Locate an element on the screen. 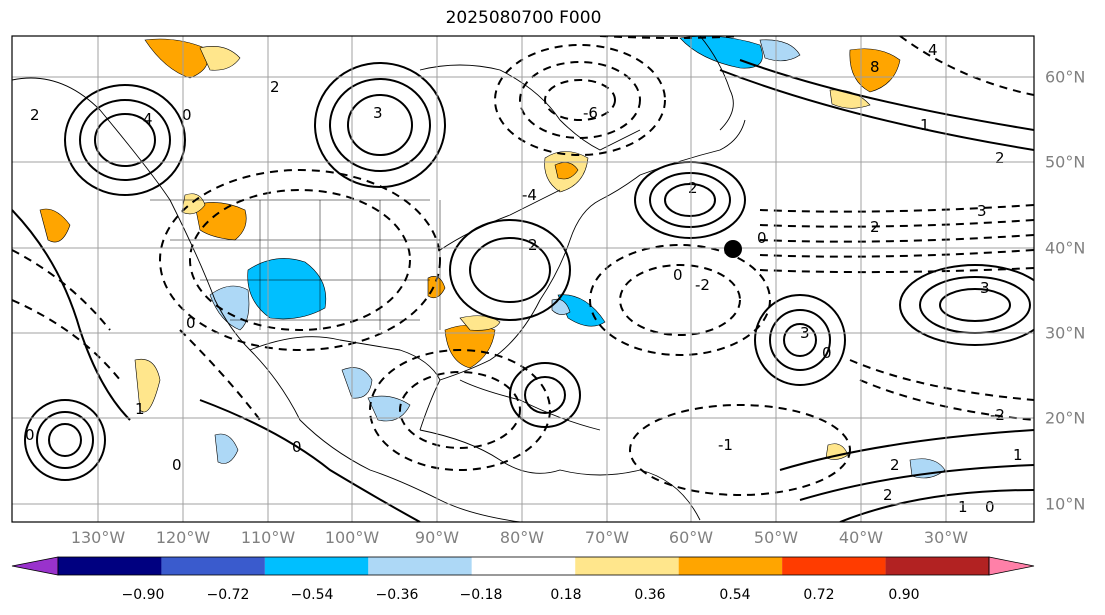  colorbar-tick-label: −0.72 is located at coordinates (228, 595).